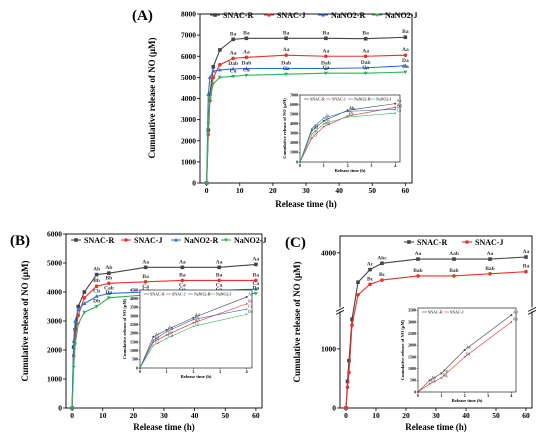  I want to click on inset-data-label: Be, so click(170, 332).